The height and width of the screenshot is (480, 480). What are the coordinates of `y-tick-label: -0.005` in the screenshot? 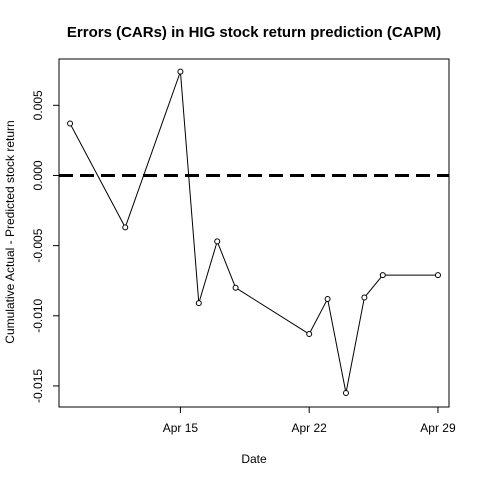 It's located at (38, 245).